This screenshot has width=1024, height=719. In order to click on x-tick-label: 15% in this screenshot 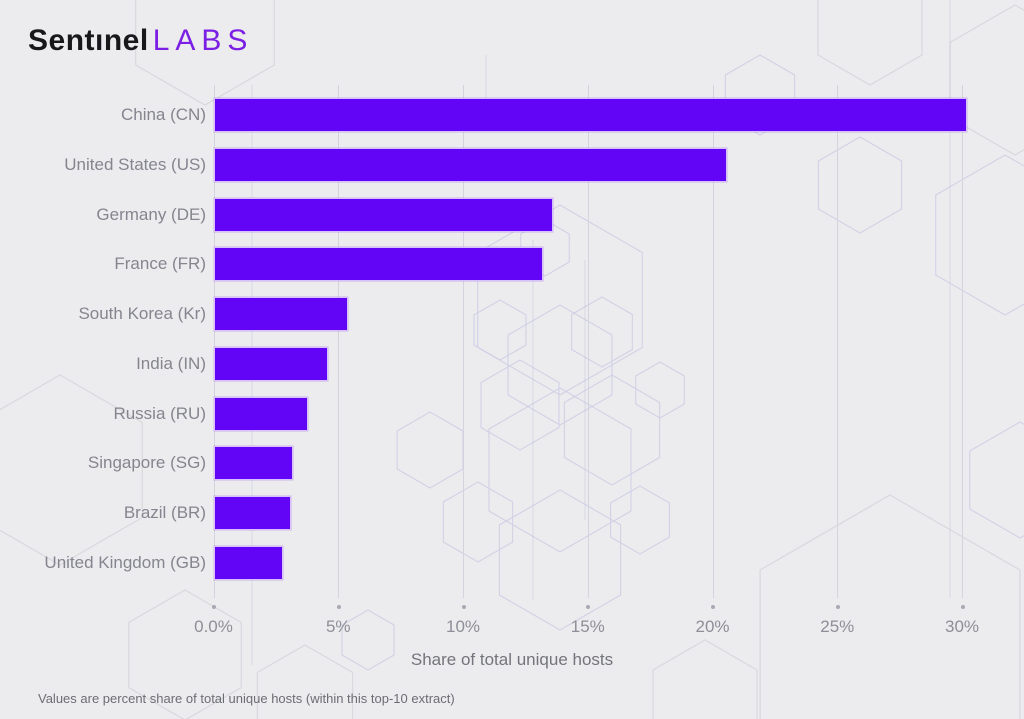, I will do `click(587, 626)`.